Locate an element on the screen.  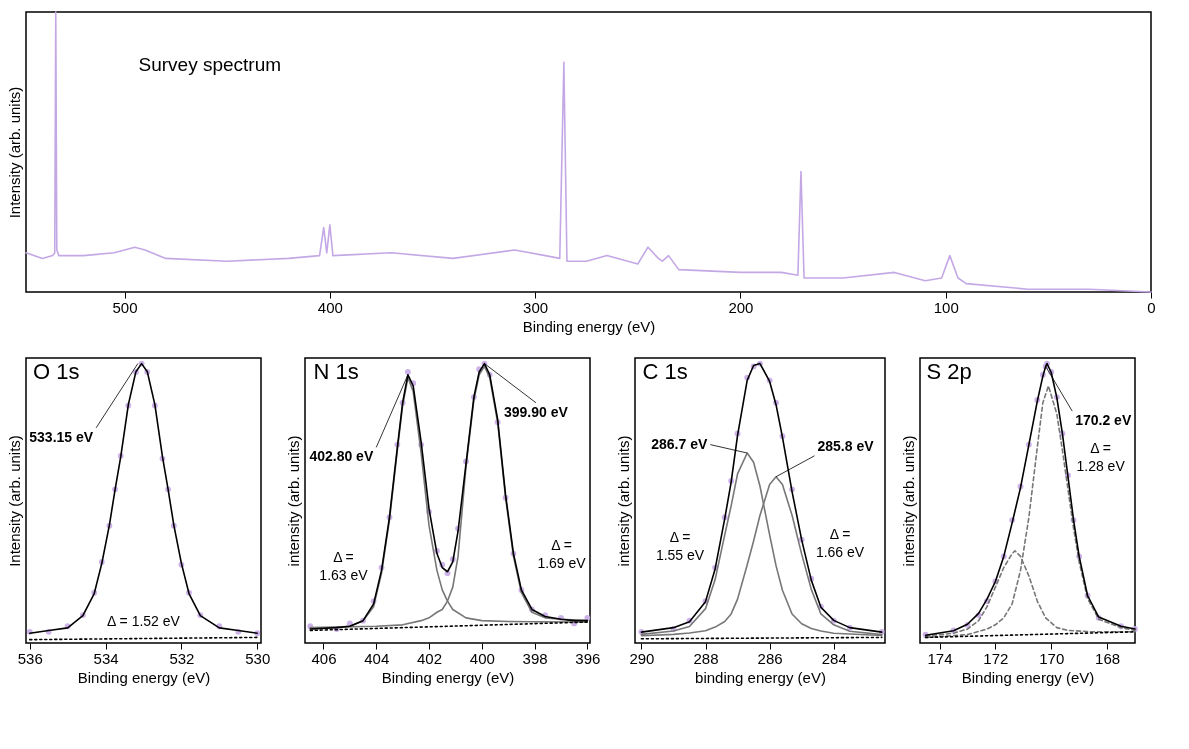
chart-title: N 1s is located at coordinates (336, 372).